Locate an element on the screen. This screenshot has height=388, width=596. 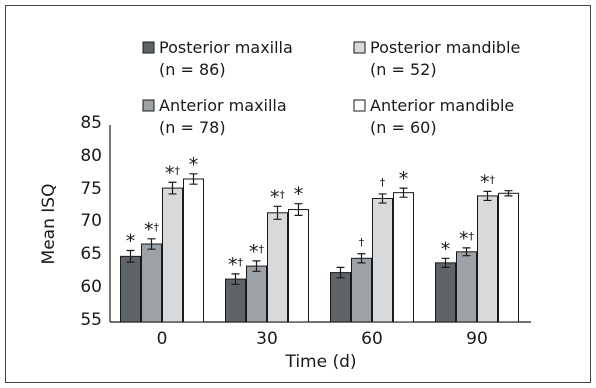
significance-marker-posterior-mandible-90: *† is located at coordinates (488, 182).